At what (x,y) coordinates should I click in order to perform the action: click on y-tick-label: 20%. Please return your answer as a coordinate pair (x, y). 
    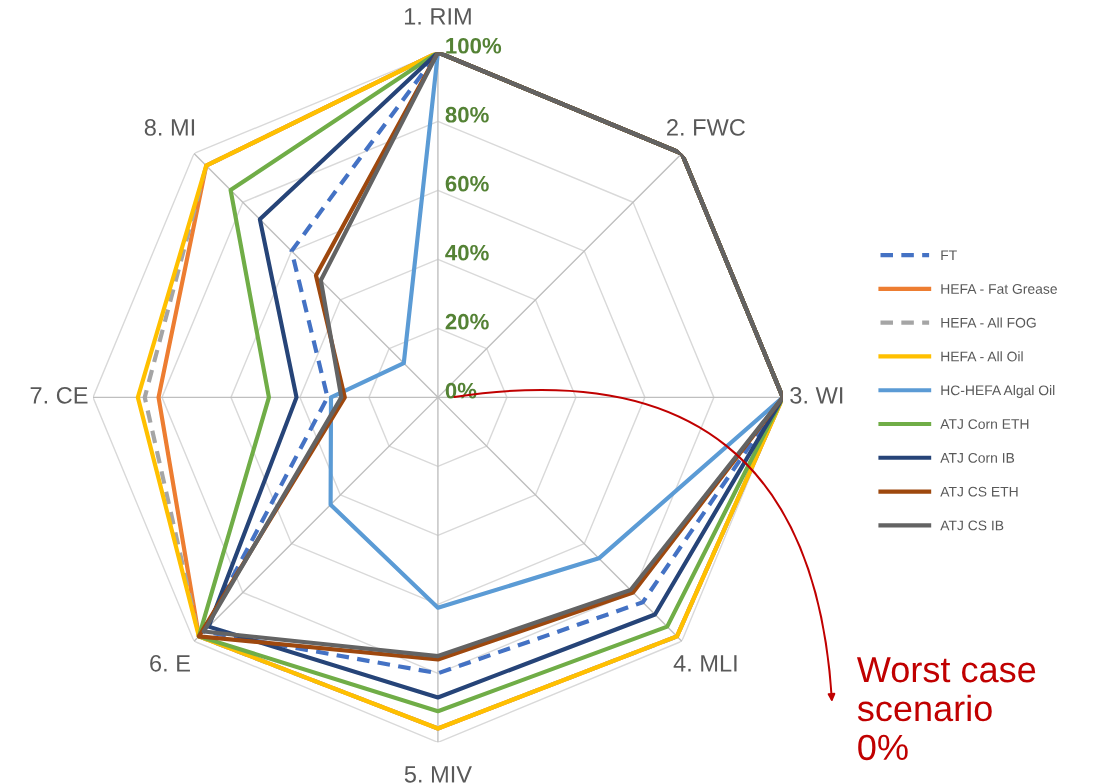
    Looking at the image, I should click on (467, 321).